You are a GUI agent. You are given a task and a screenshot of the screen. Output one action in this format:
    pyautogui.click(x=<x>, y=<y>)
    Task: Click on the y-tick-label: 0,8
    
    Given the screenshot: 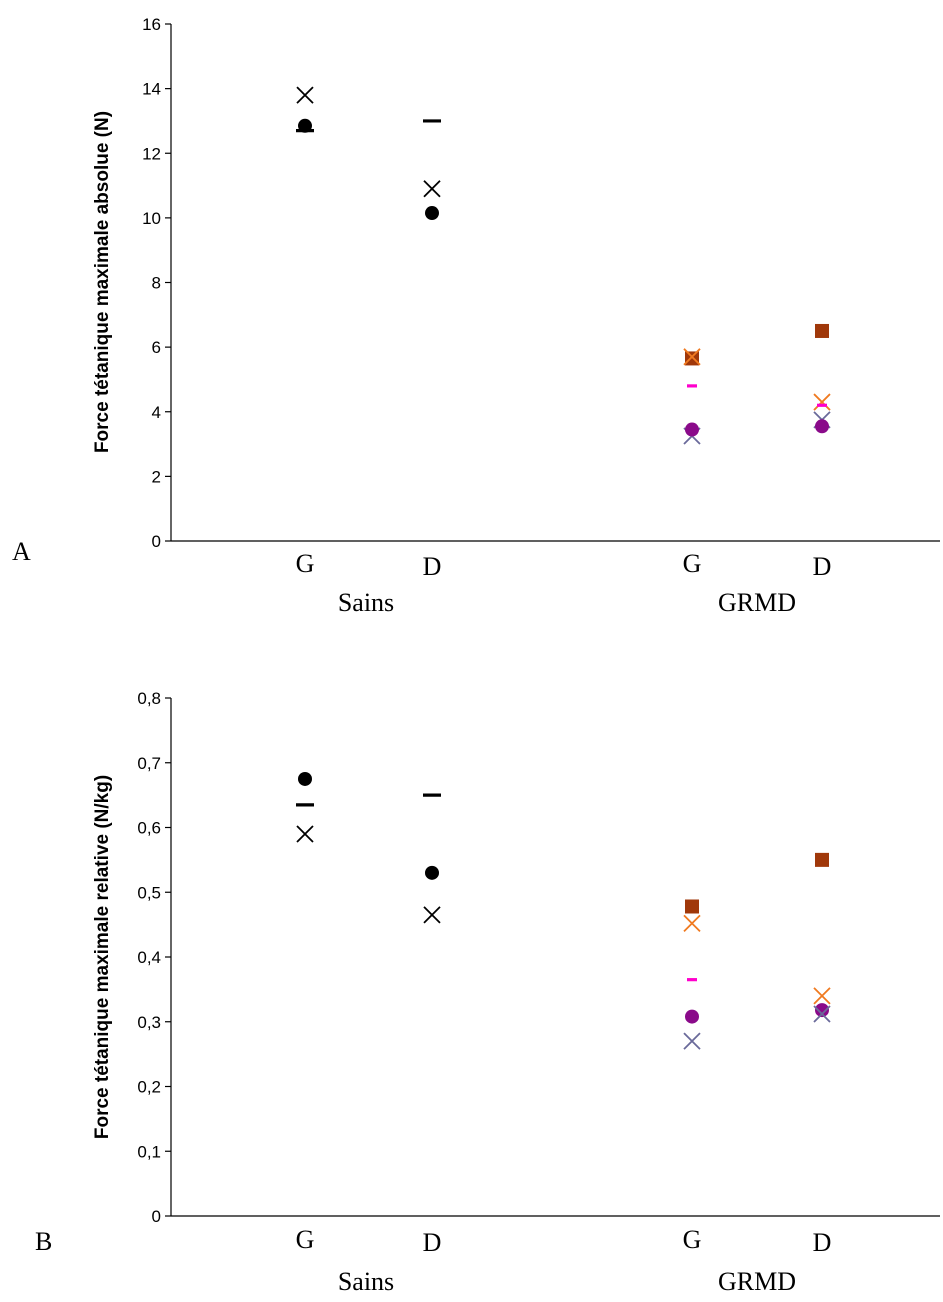 What is the action you would take?
    pyautogui.click(x=149, y=698)
    